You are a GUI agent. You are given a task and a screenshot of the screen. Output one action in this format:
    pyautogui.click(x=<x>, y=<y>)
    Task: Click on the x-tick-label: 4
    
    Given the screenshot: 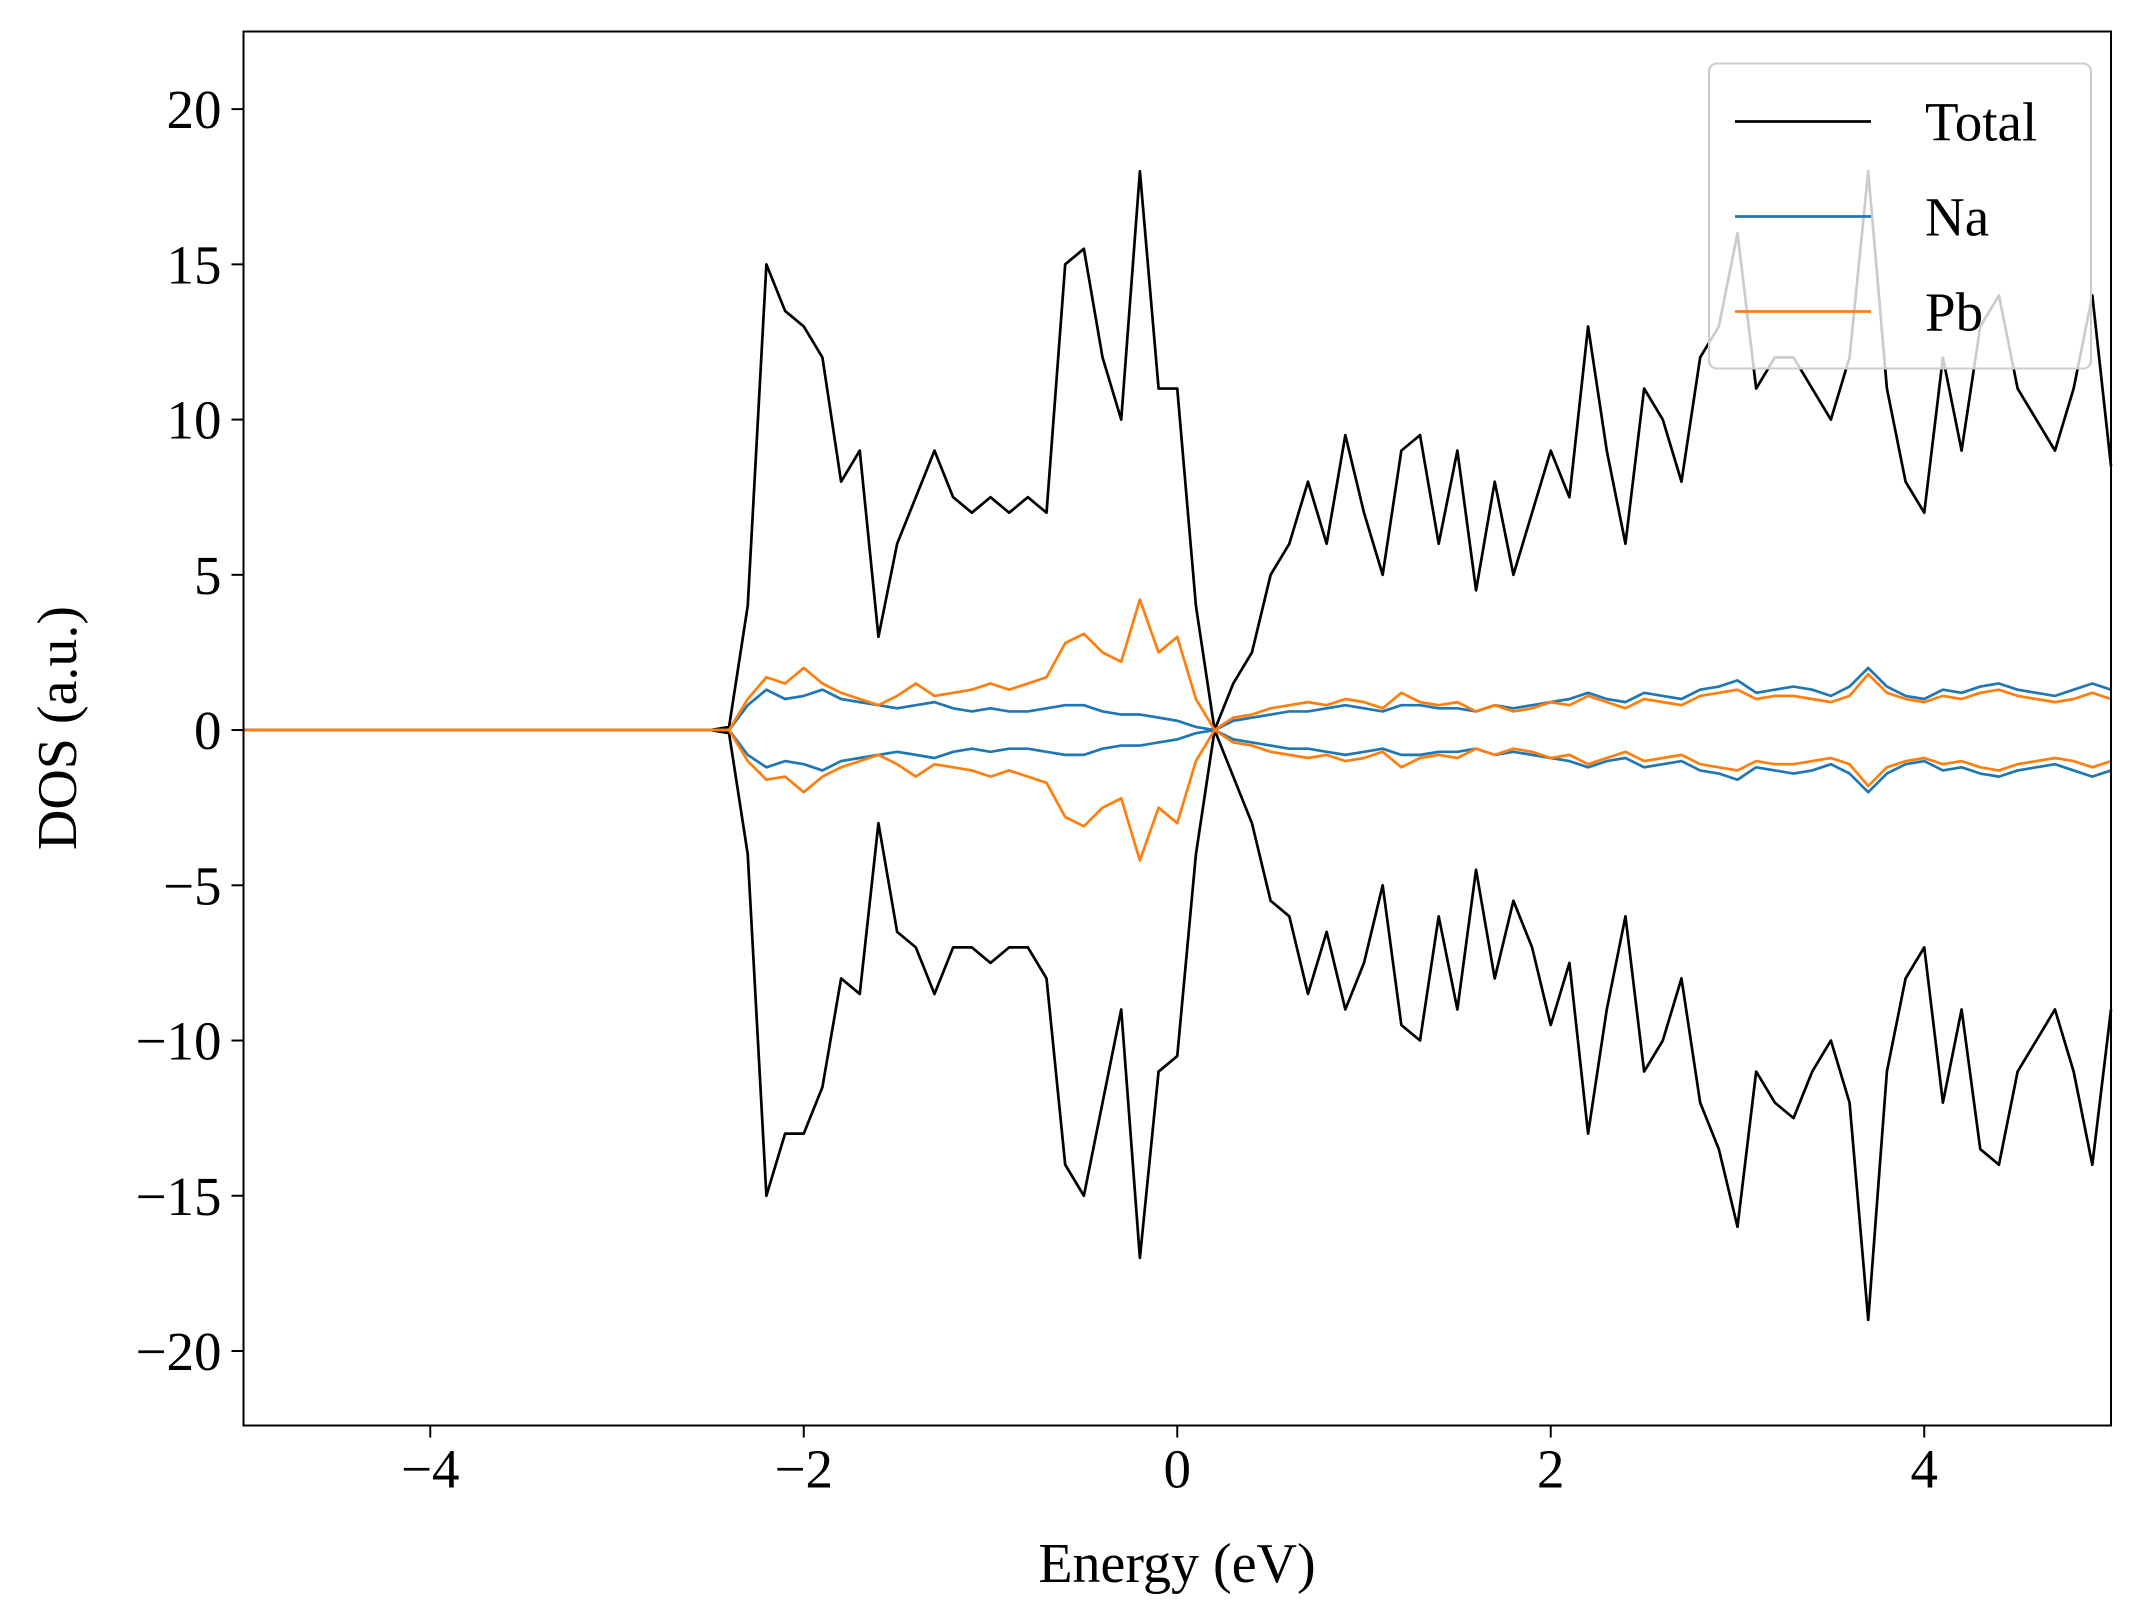 What is the action you would take?
    pyautogui.click(x=1925, y=1469)
    